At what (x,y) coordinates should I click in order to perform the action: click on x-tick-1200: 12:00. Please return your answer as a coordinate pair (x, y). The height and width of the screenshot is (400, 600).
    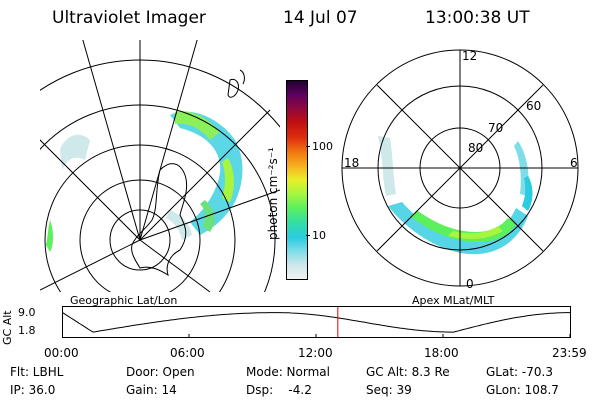
    Looking at the image, I should click on (315, 353).